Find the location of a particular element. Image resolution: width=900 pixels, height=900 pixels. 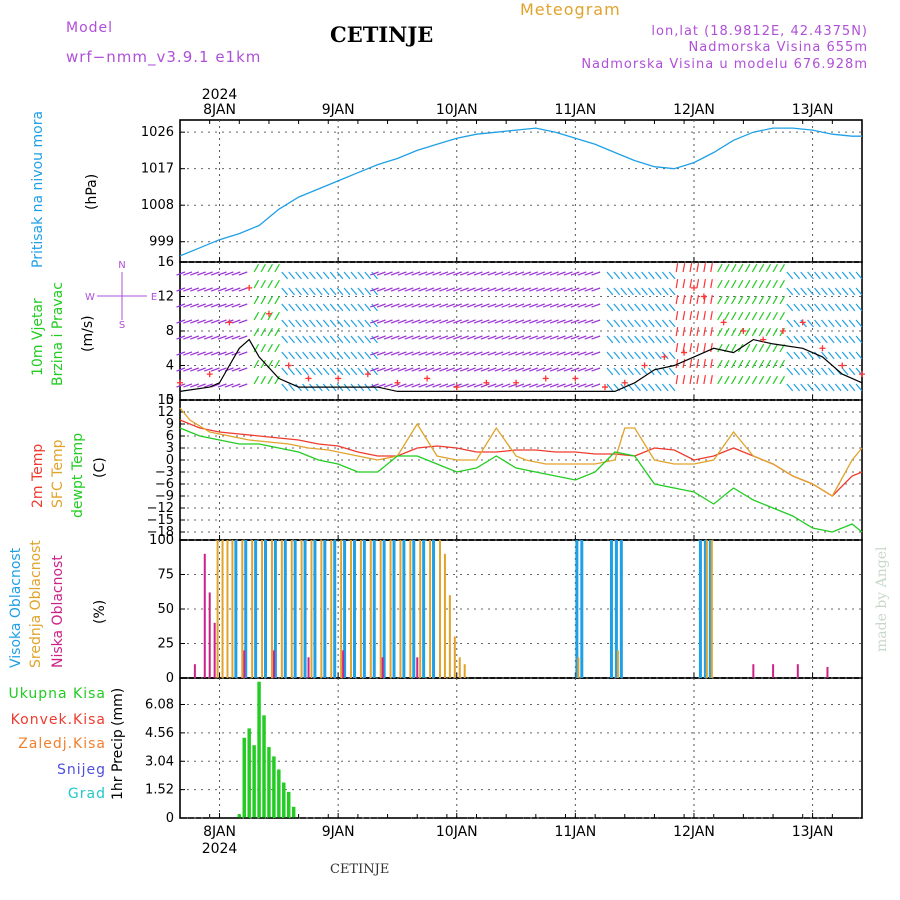

compass-south: S is located at coordinates (122, 325).